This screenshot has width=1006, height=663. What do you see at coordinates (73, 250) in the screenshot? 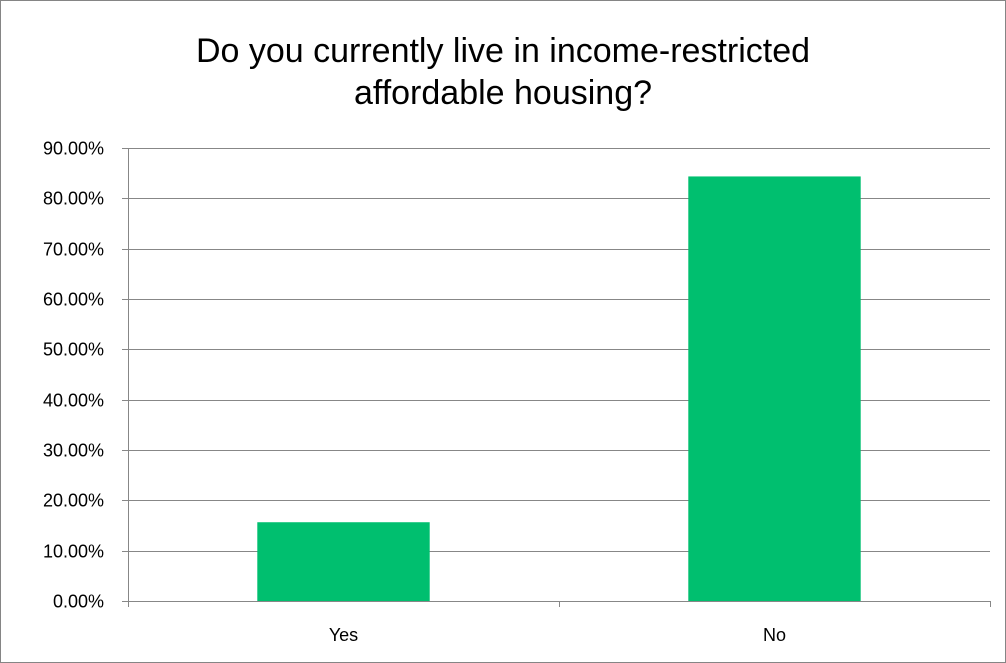
I see `y-tick-label: 70.00%` at bounding box center [73, 250].